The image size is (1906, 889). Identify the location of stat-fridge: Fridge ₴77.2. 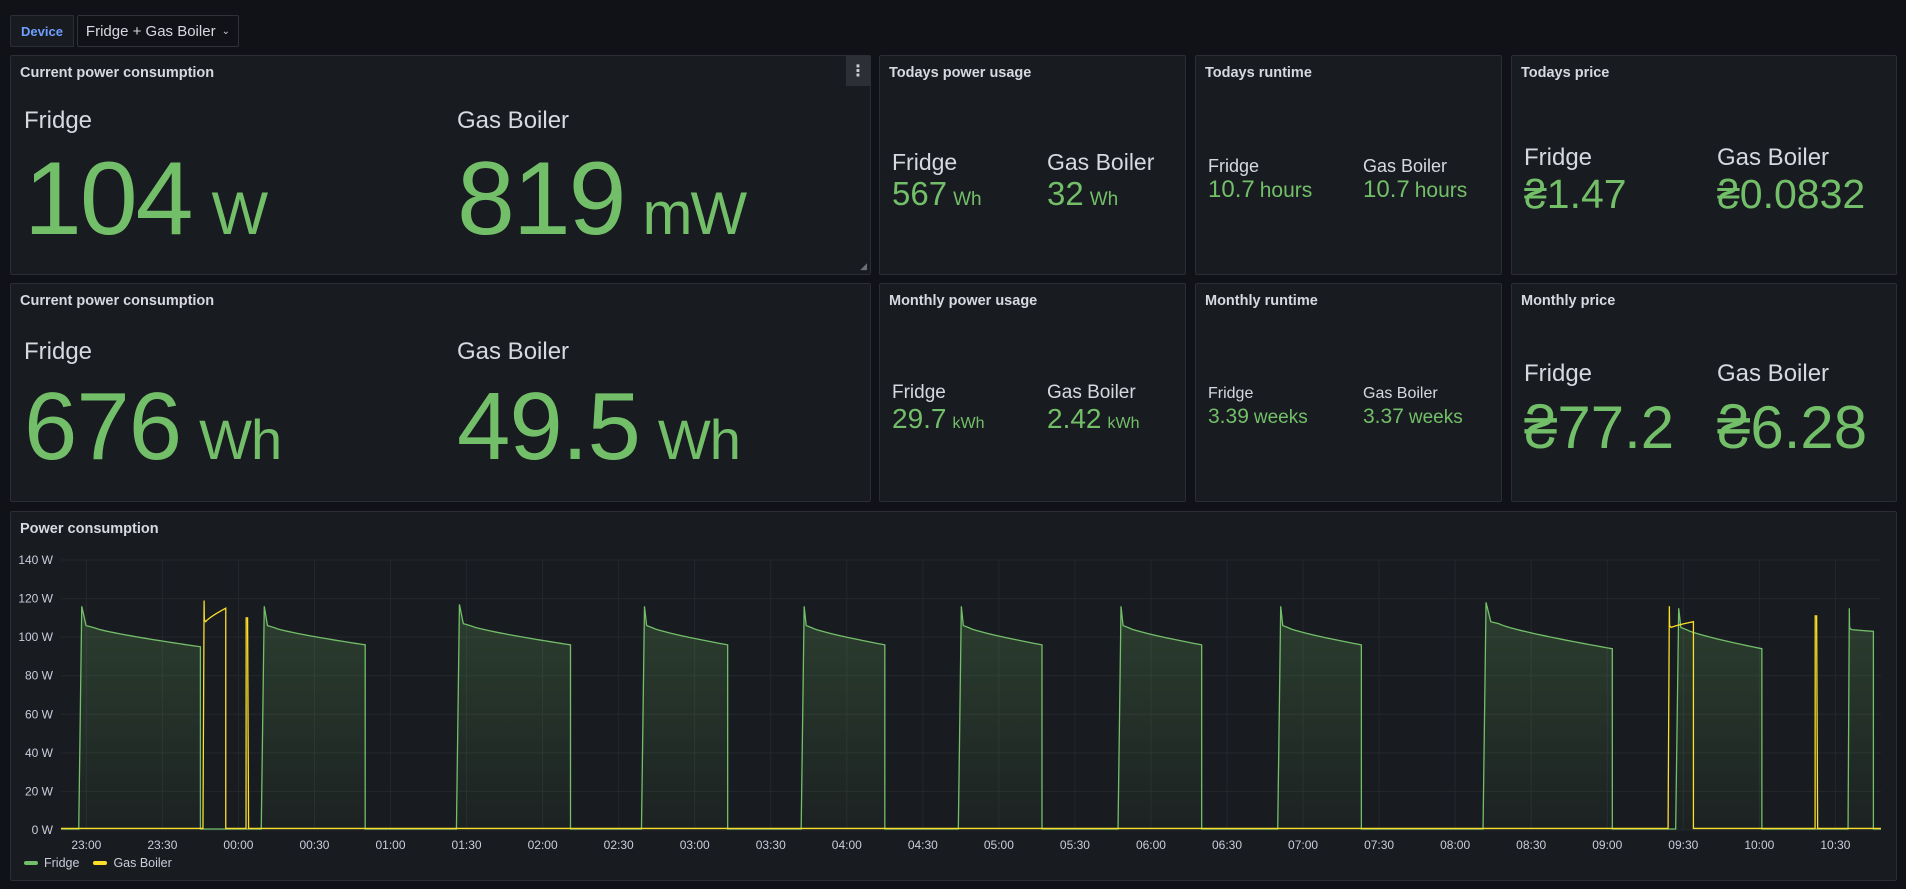
(1599, 410).